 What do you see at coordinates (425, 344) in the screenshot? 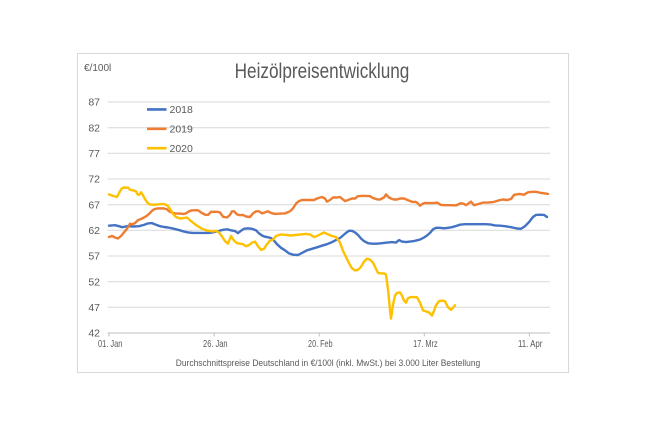
I see `svg-text: 17. Mrz` at bounding box center [425, 344].